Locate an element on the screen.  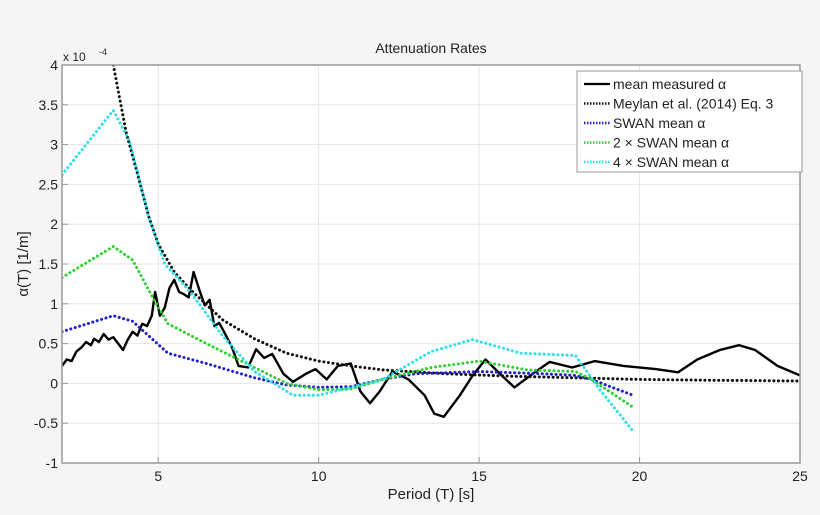
y-axis-label: α(T) [1/m] is located at coordinates (23, 263).